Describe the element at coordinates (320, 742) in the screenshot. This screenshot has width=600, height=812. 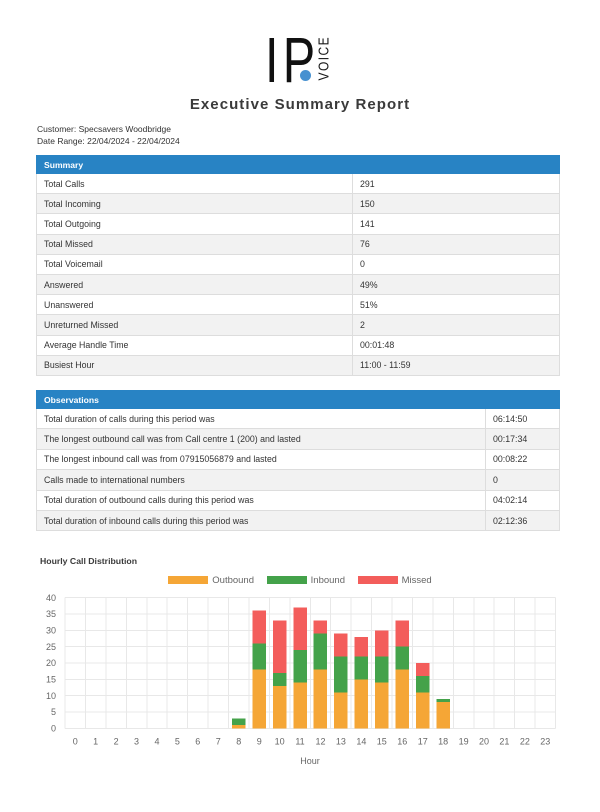
I see `svg-text: 12` at that location.